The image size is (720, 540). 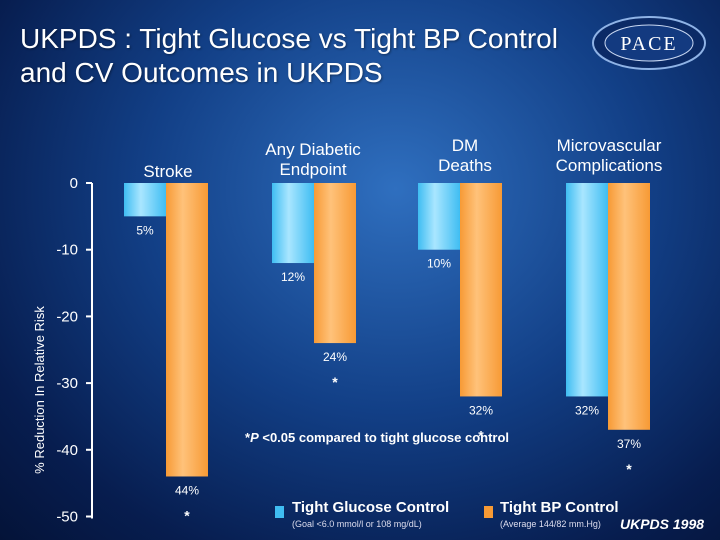 I want to click on legend-label-glucose: Tight Glucose Control, so click(x=371, y=507).